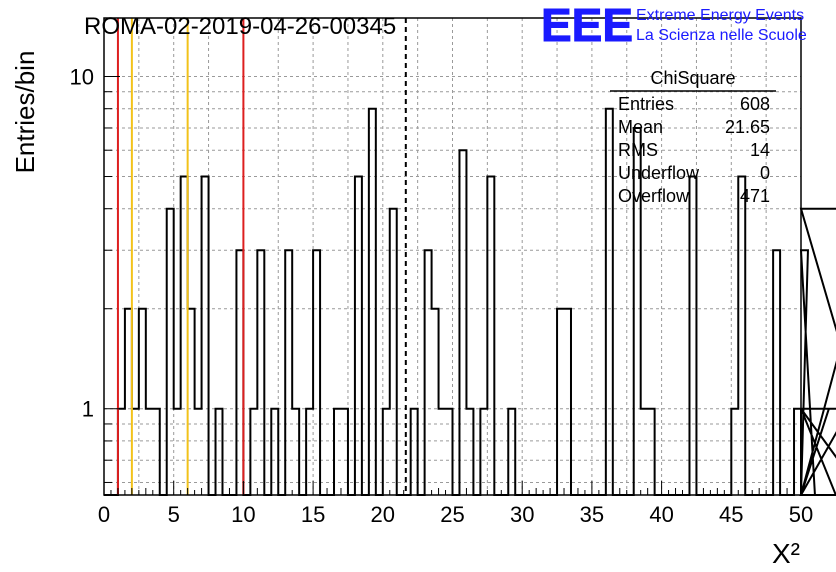  I want to click on y-tick-label: 10, so click(82, 77).